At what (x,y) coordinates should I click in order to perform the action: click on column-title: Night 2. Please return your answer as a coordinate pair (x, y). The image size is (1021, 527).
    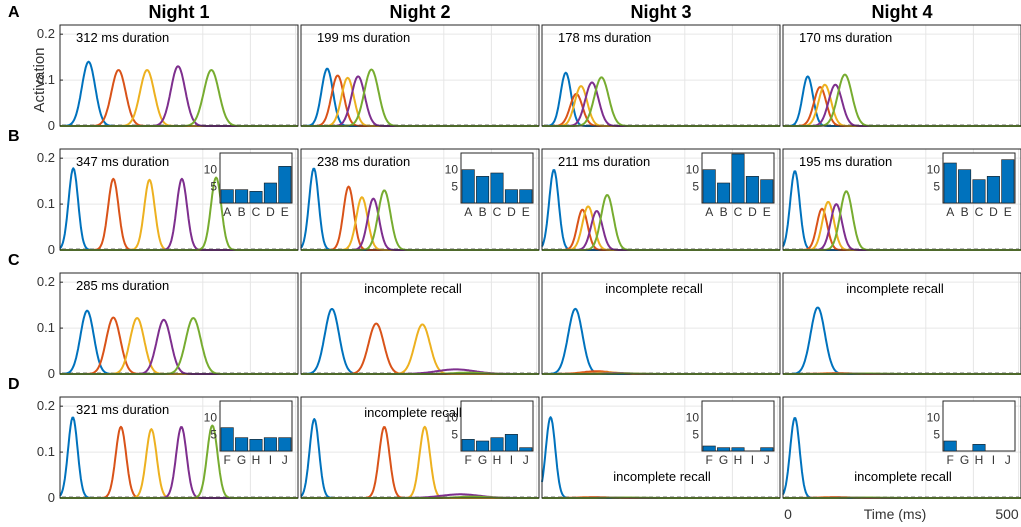
    Looking at the image, I should click on (420, 12).